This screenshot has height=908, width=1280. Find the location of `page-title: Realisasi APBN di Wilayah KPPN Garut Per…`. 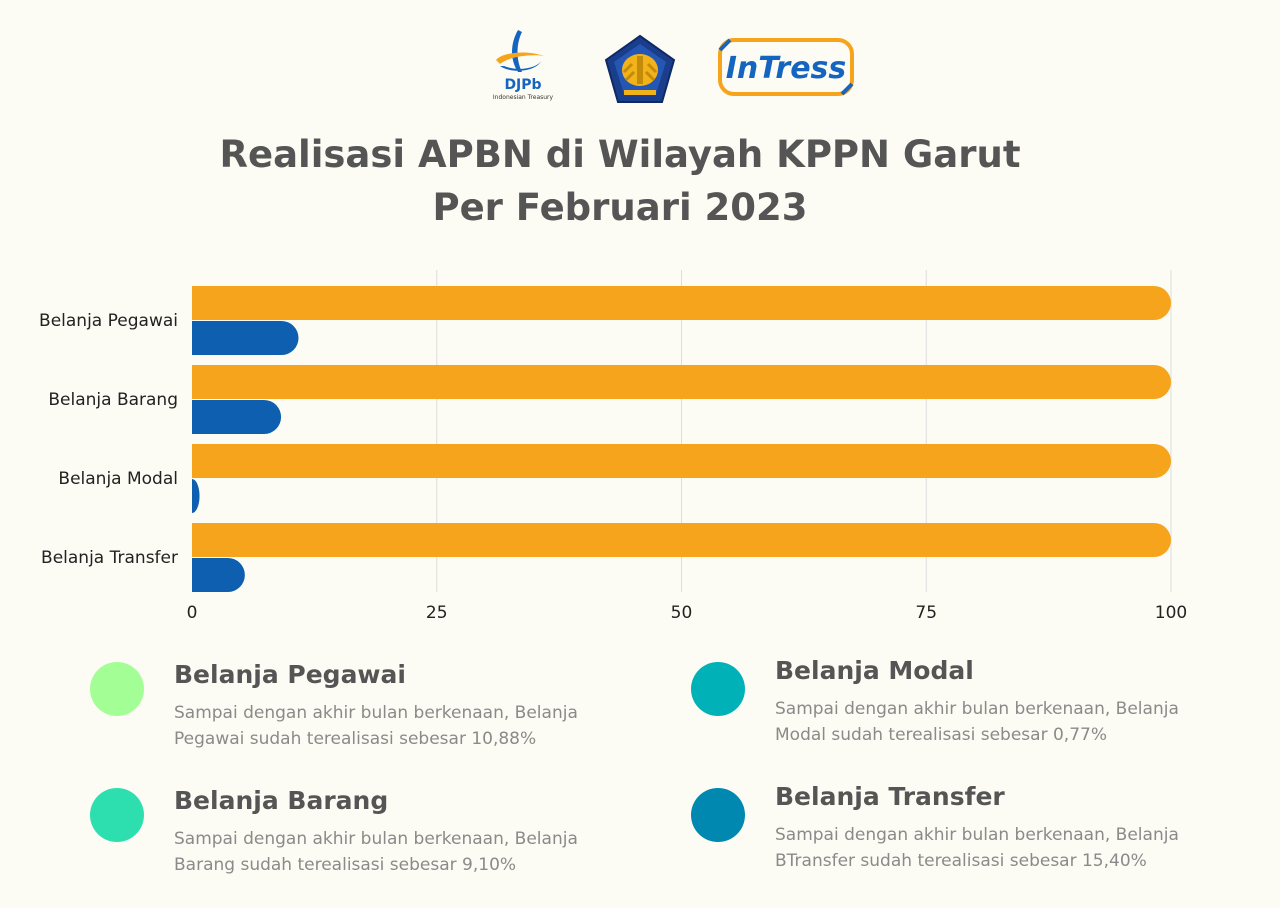

page-title: Realisasi APBN di Wilayah KPPN Garut Per… is located at coordinates (620, 181).